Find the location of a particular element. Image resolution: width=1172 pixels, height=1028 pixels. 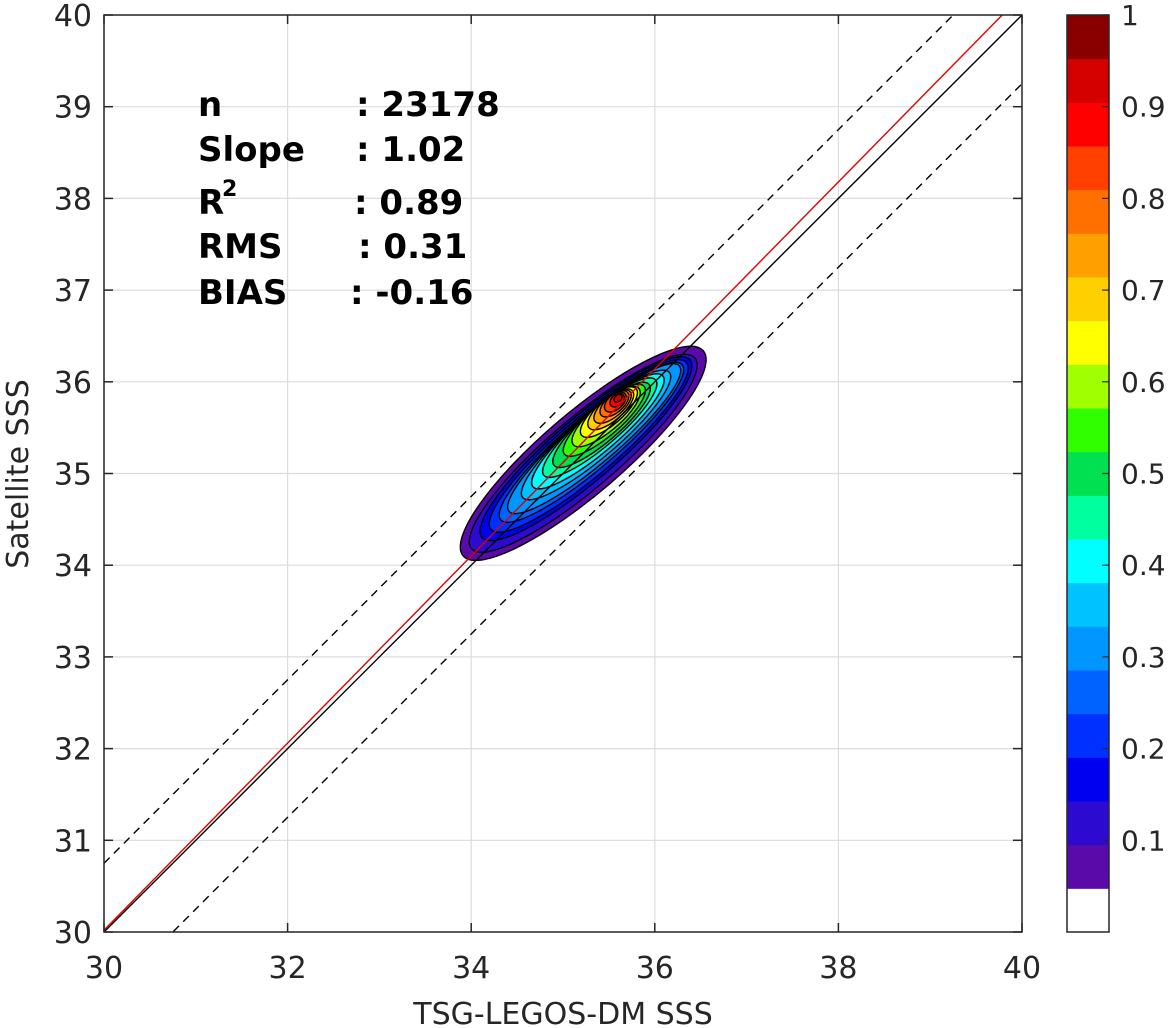

y-tick-label: 34 is located at coordinates (73, 566).